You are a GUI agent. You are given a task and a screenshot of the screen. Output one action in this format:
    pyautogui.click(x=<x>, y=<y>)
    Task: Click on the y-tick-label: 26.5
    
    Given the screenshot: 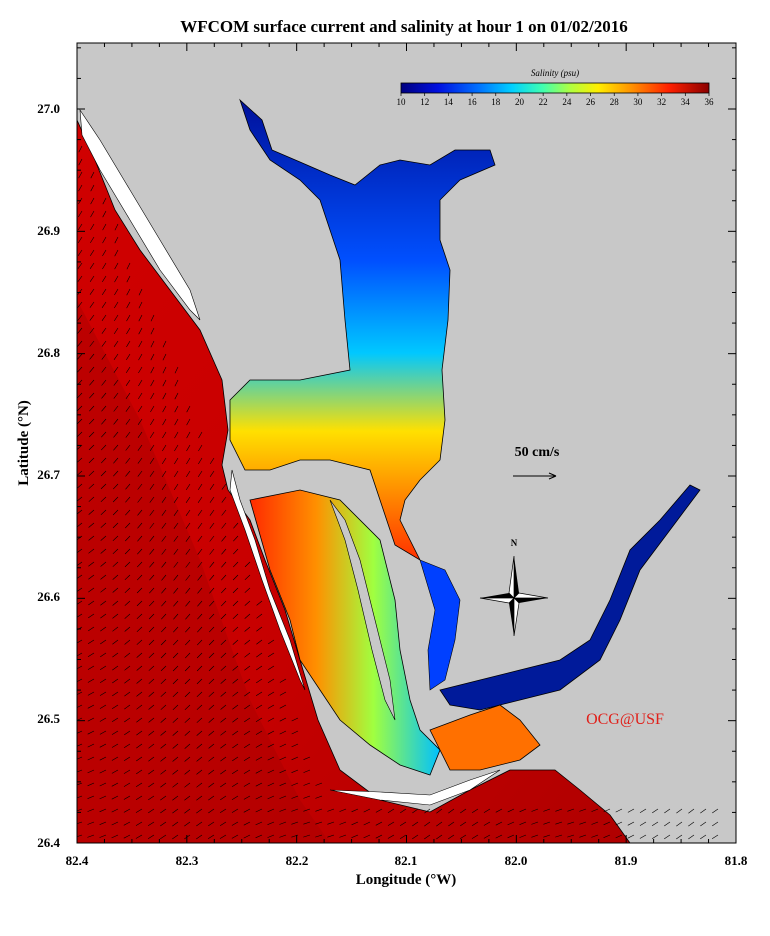 What is the action you would take?
    pyautogui.click(x=48, y=718)
    